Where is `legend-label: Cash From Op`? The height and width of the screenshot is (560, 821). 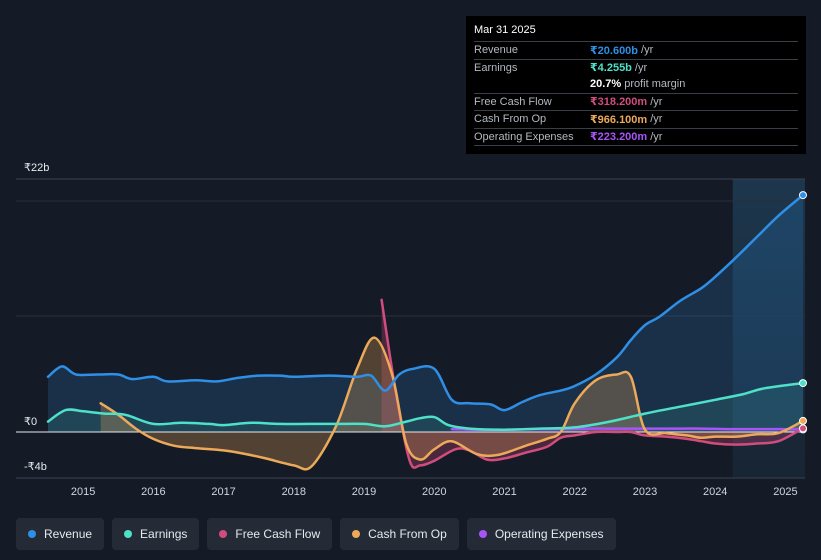 legend-label: Cash From Op is located at coordinates (407, 534).